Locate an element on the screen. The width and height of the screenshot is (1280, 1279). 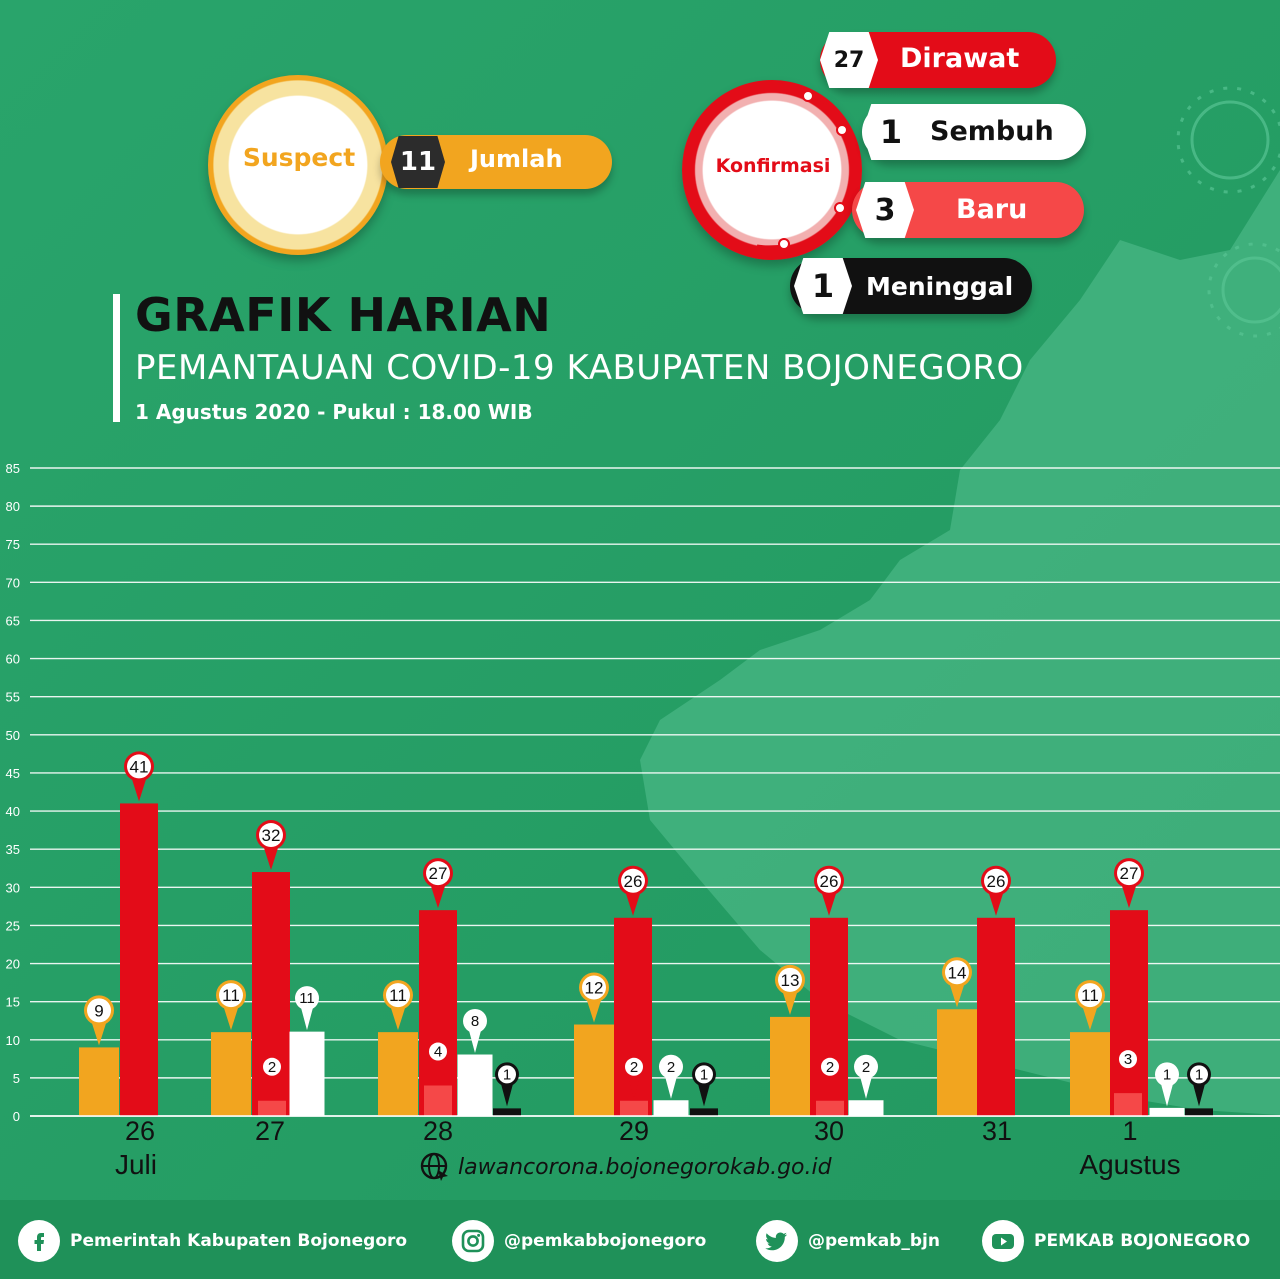
report-date: 1 Agustus 2020 - Pukul : 18.00 WIB is located at coordinates (334, 412).